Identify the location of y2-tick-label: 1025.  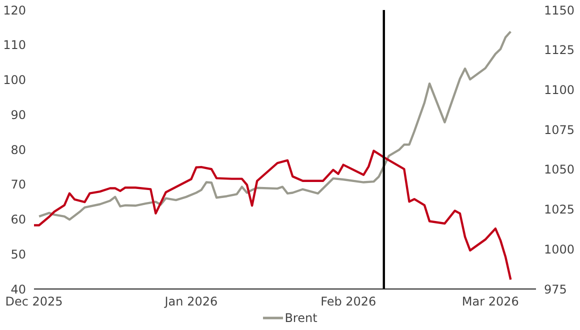
(559, 209).